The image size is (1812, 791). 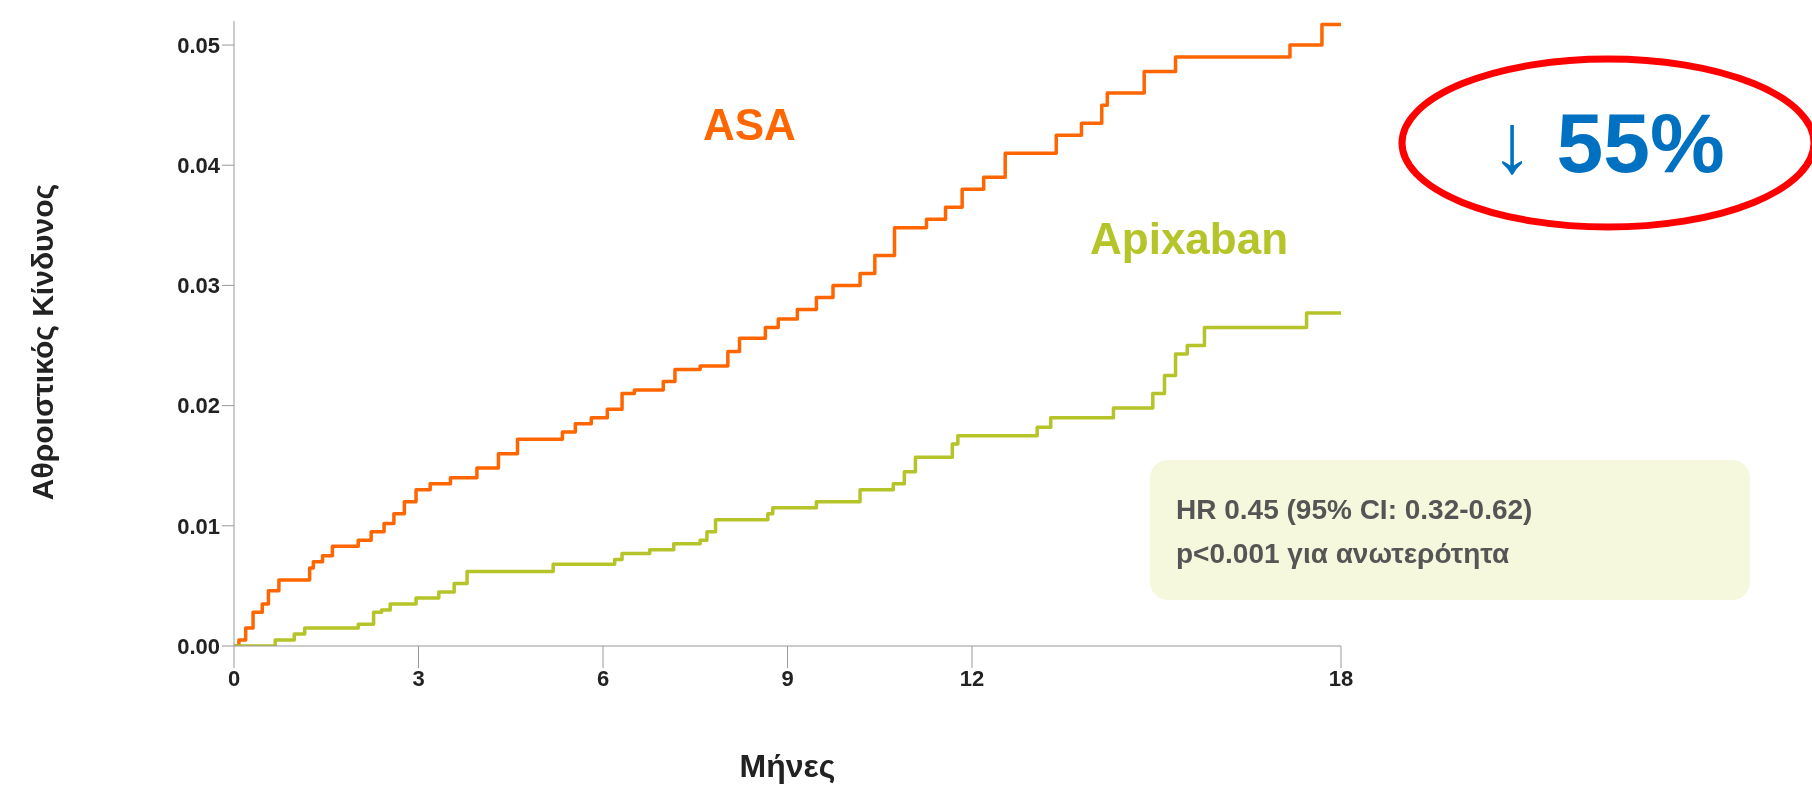 I want to click on note-box: HR 0.45 (95% CI: 0.32-0.62) p<0.001 για ανωτερότητα, so click(x=1450, y=530).